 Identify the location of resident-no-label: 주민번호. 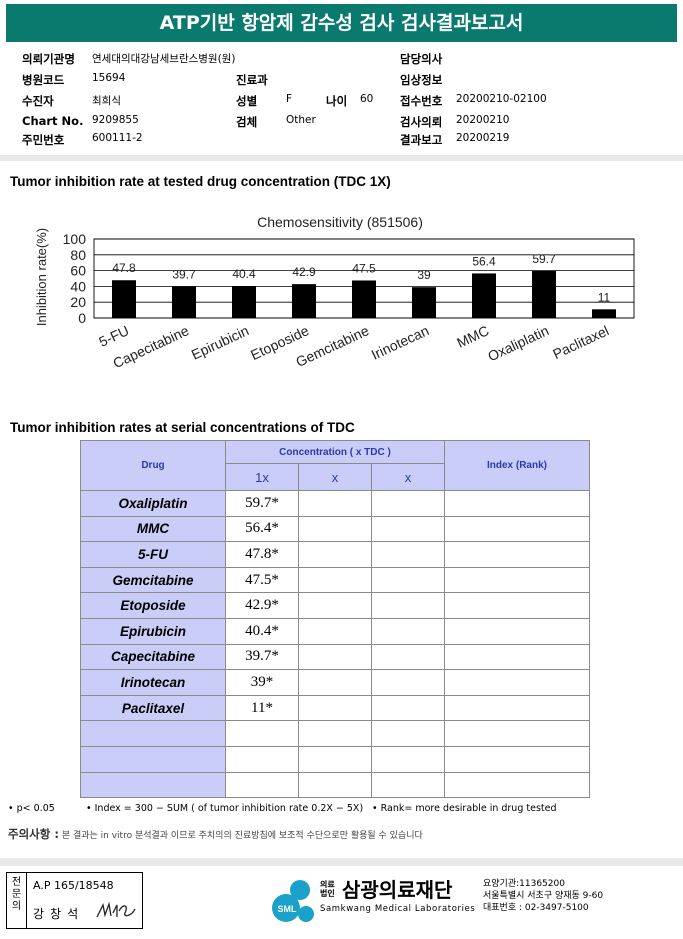
(43, 140).